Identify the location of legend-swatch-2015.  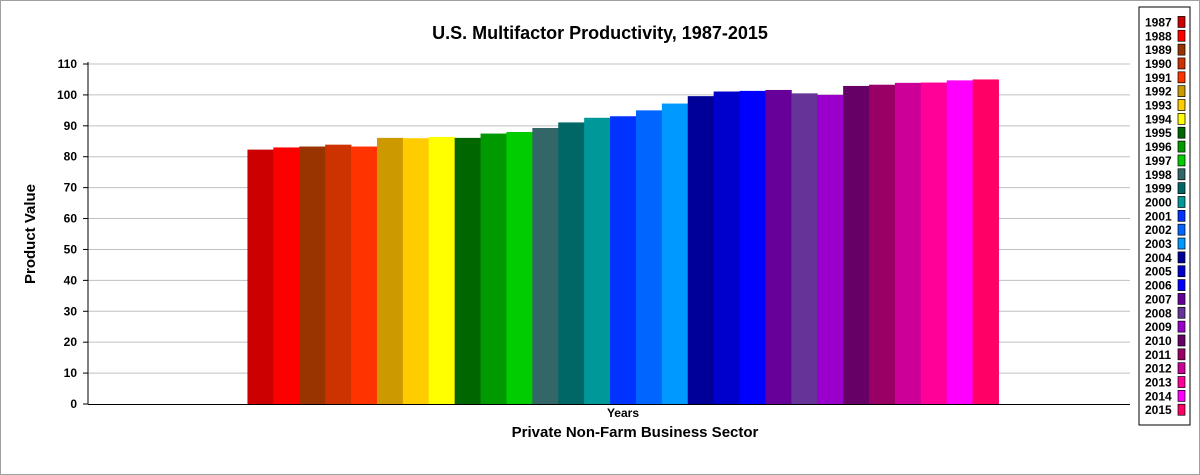
(1181, 409).